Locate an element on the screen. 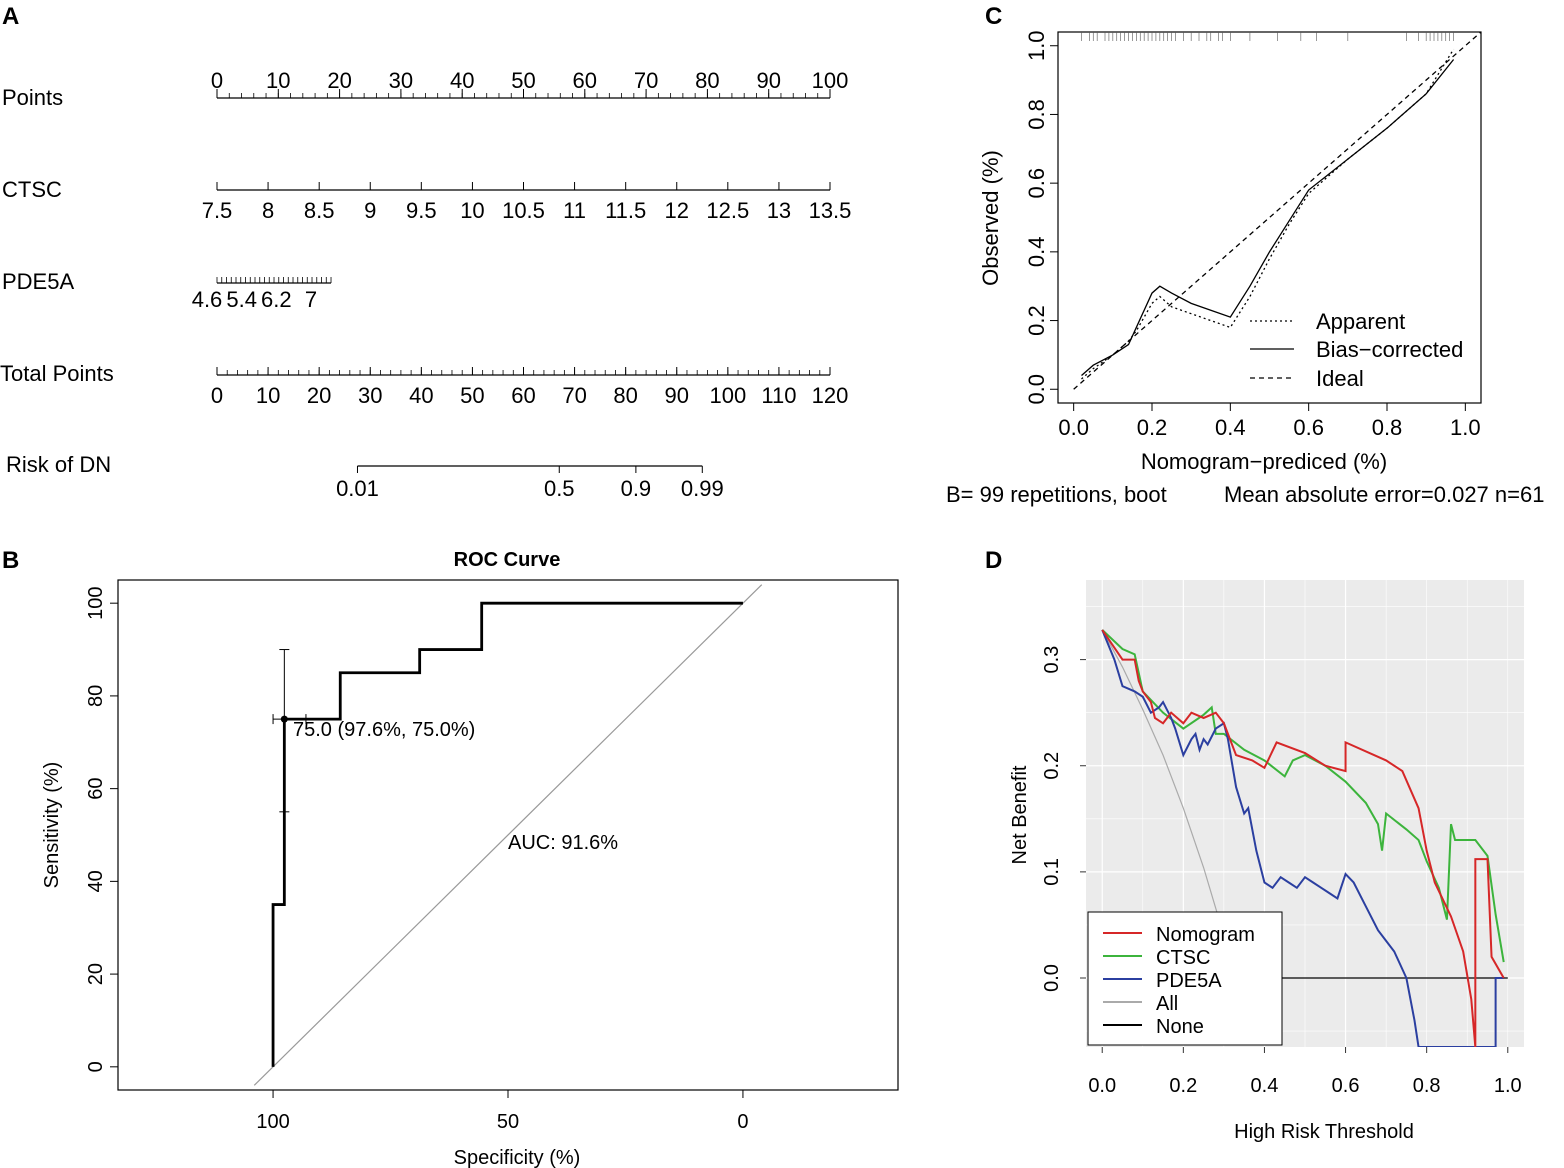  calibration-y-tick-label: 1.0 is located at coordinates (1036, 45).